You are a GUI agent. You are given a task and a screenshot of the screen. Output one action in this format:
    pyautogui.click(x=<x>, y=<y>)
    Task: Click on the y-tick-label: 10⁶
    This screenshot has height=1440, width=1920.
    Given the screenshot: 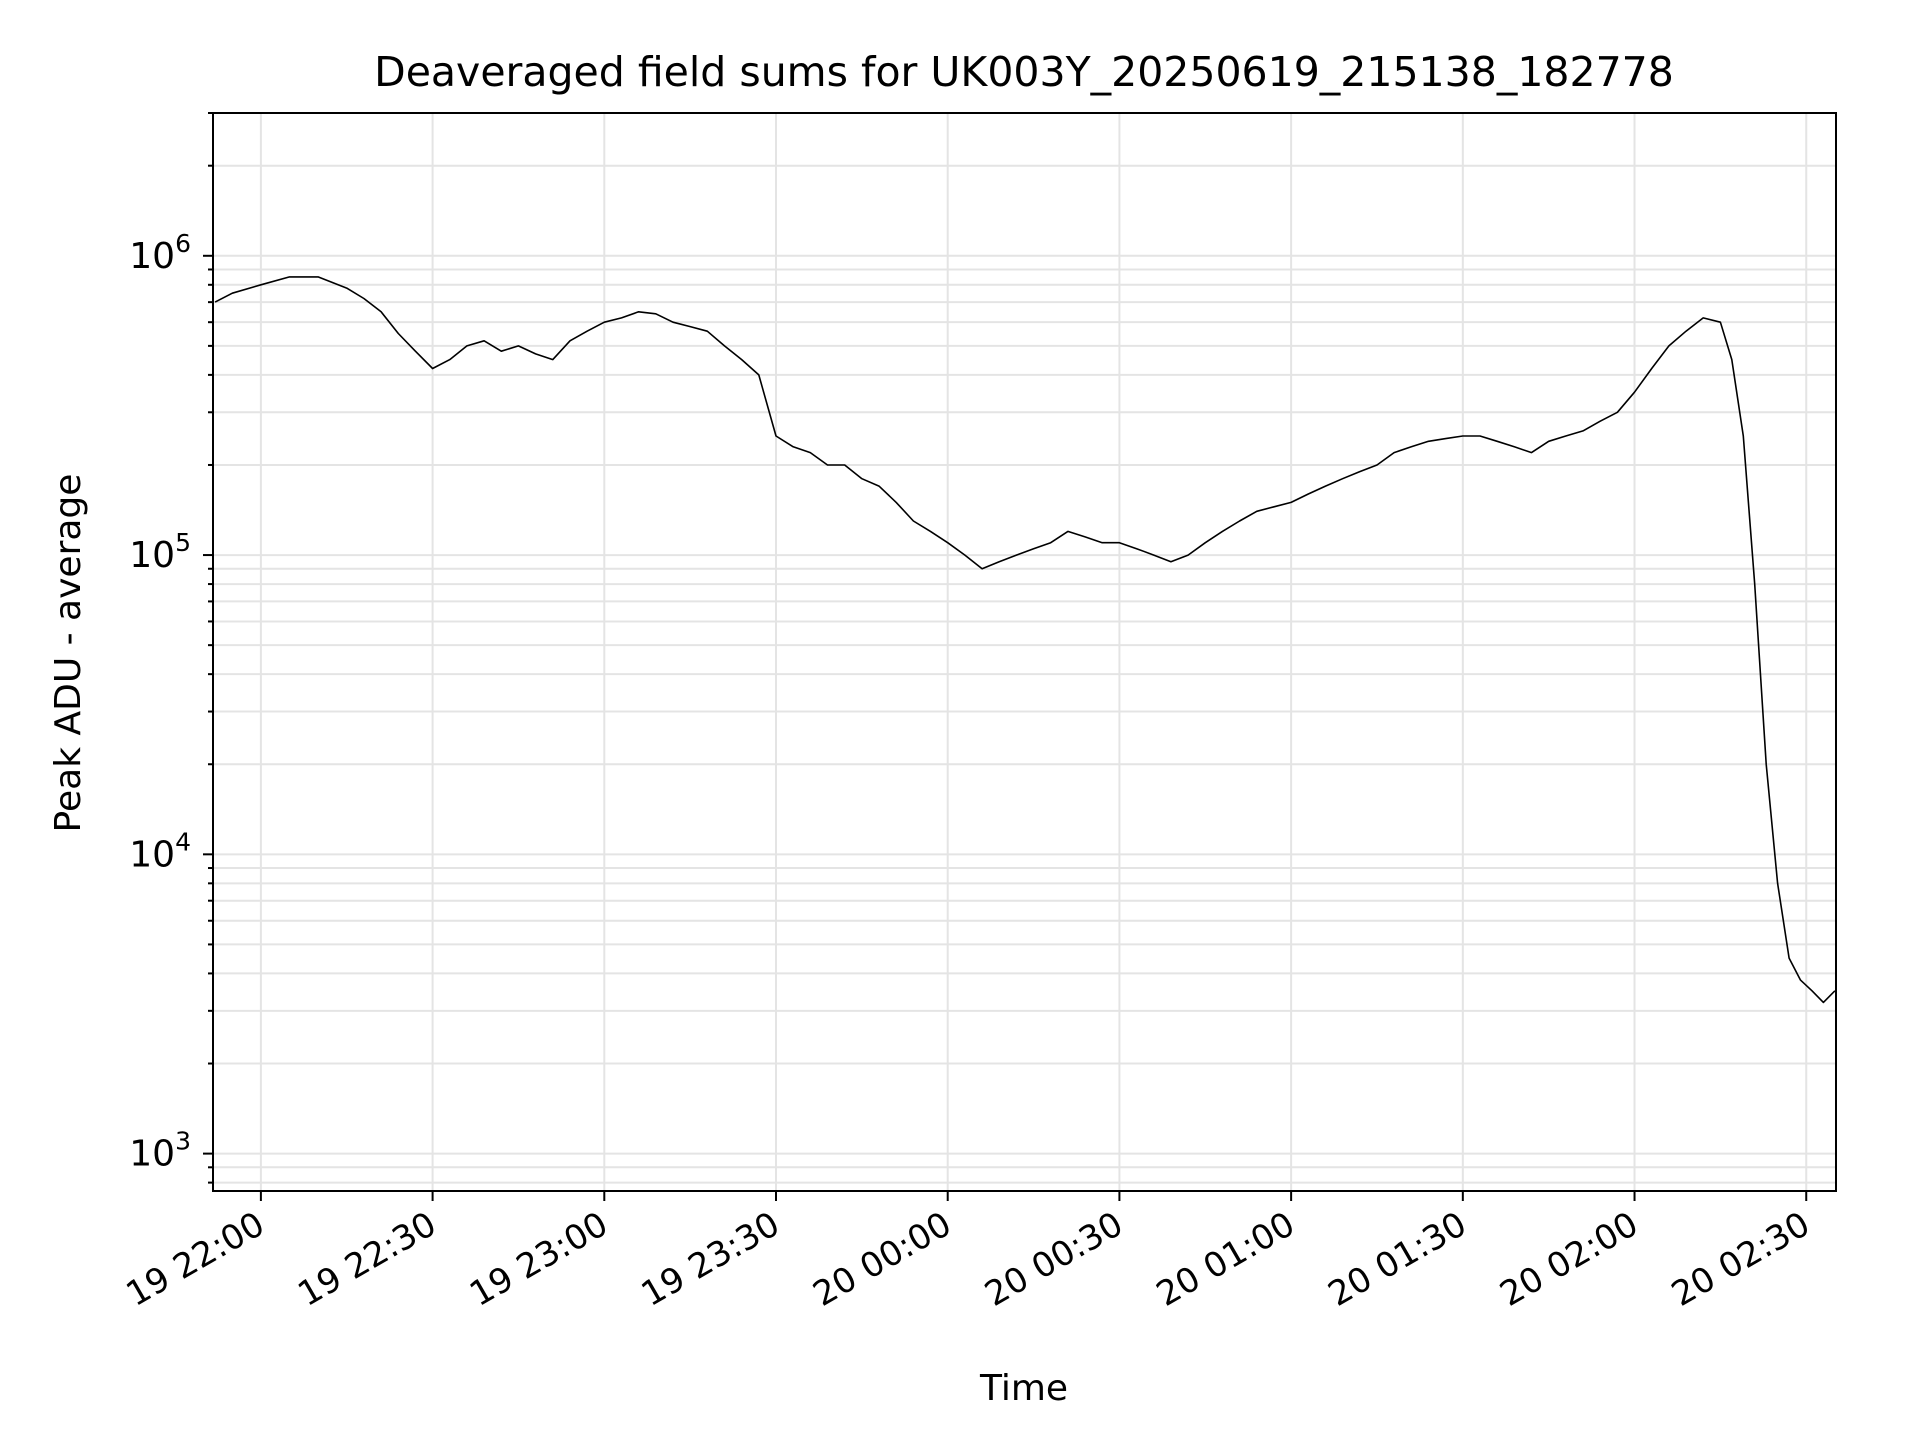 What is the action you would take?
    pyautogui.click(x=160, y=253)
    